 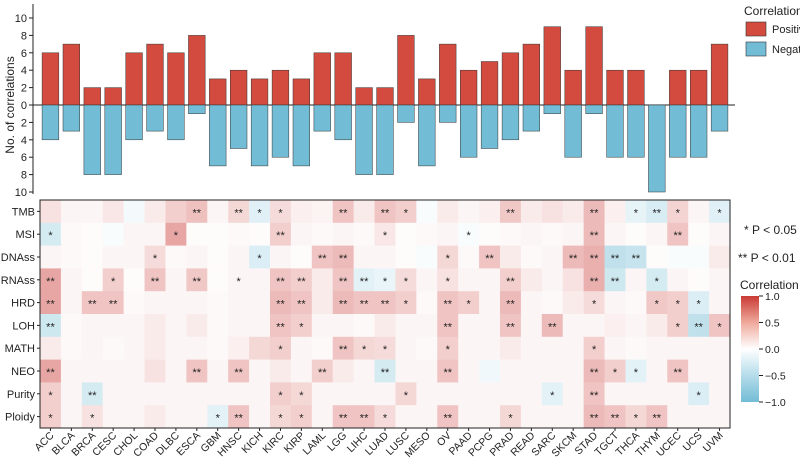 I want to click on heatmap-cell-math-lgg, so click(x=343, y=348).